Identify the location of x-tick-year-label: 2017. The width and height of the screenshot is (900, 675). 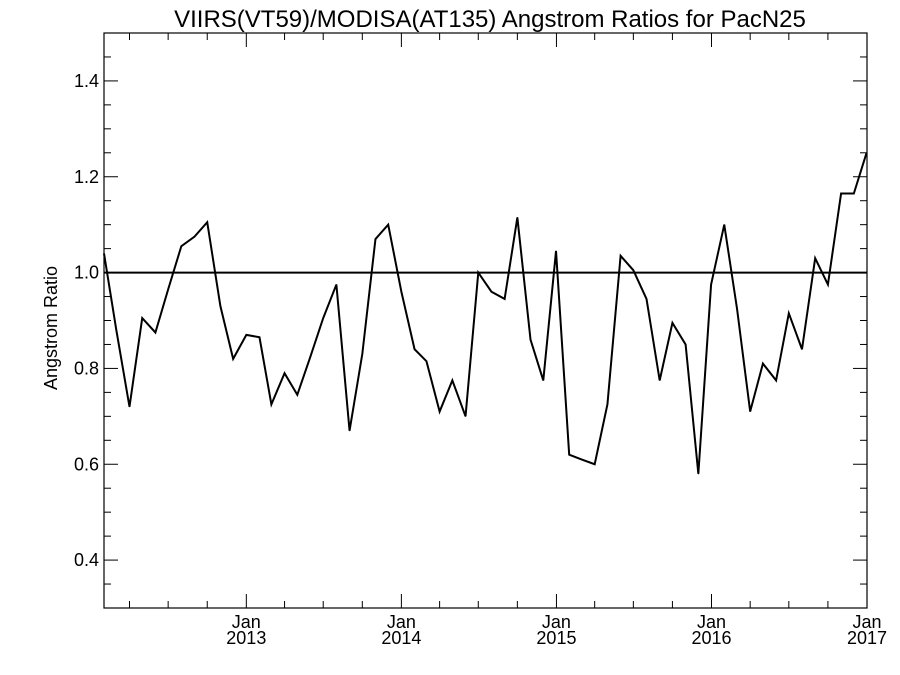
(867, 638).